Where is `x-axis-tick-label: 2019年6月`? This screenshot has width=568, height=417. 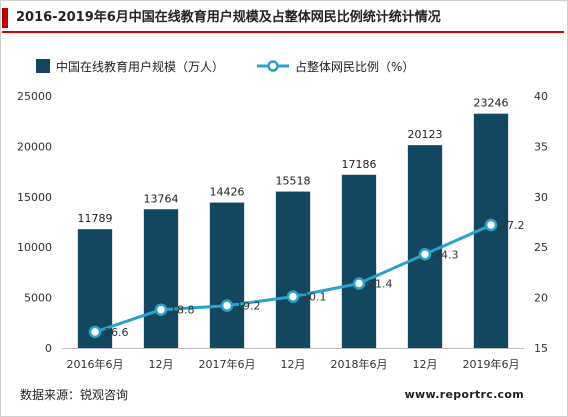
x-axis-tick-label: 2019年6月 is located at coordinates (491, 364).